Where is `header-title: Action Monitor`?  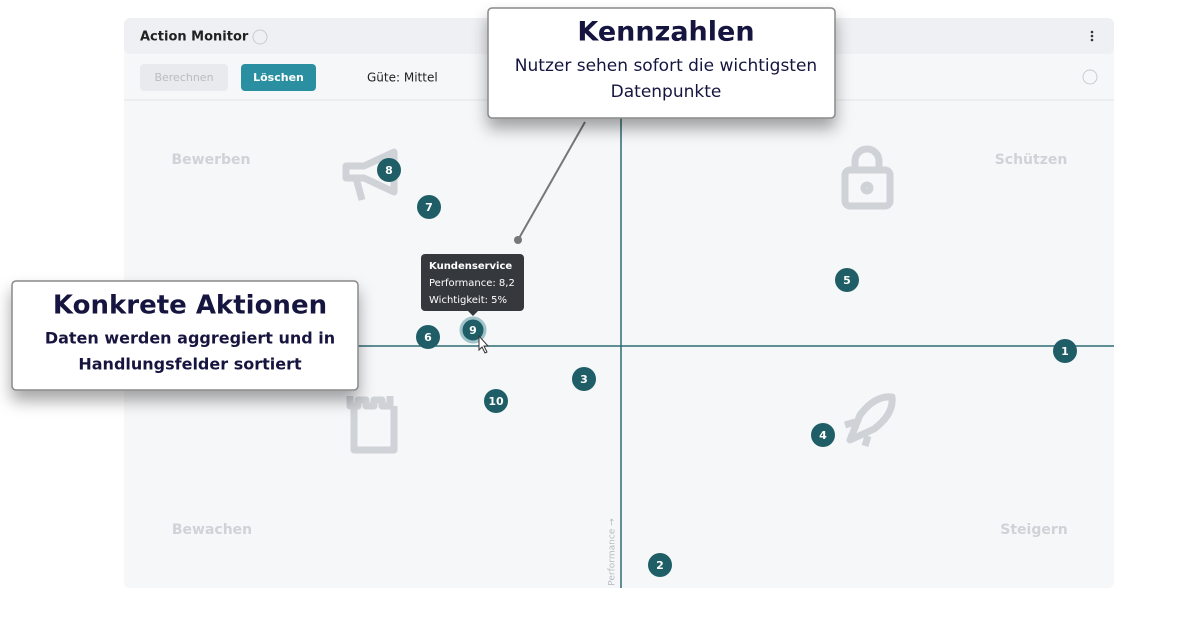
header-title: Action Monitor is located at coordinates (194, 37).